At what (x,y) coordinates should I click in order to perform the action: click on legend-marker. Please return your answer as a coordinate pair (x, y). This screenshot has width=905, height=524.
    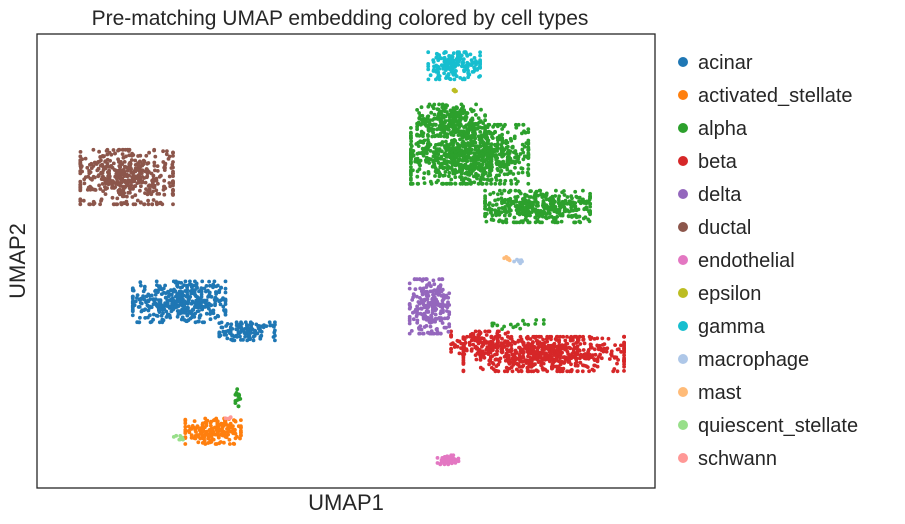
    Looking at the image, I should click on (683, 425).